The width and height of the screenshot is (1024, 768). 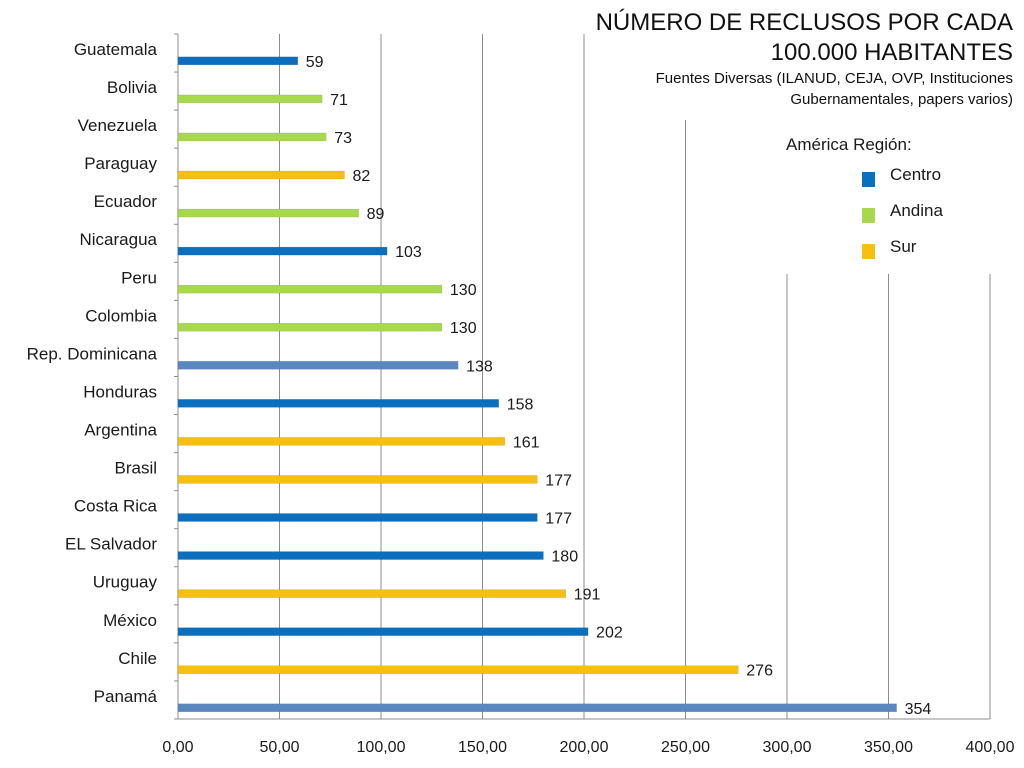 What do you see at coordinates (916, 174) in the screenshot?
I see `legend-label-centro: Centro` at bounding box center [916, 174].